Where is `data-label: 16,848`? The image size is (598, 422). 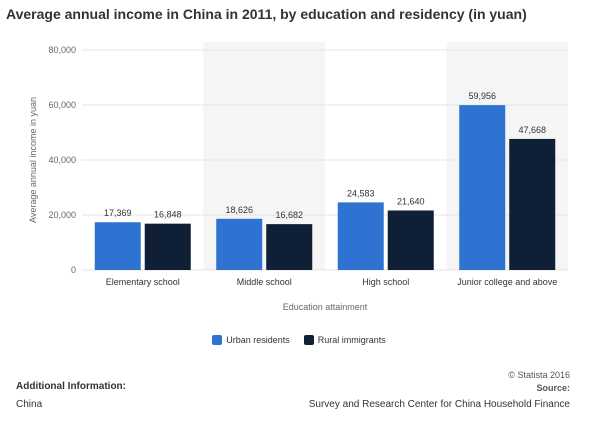
data-label: 16,848 is located at coordinates (168, 215).